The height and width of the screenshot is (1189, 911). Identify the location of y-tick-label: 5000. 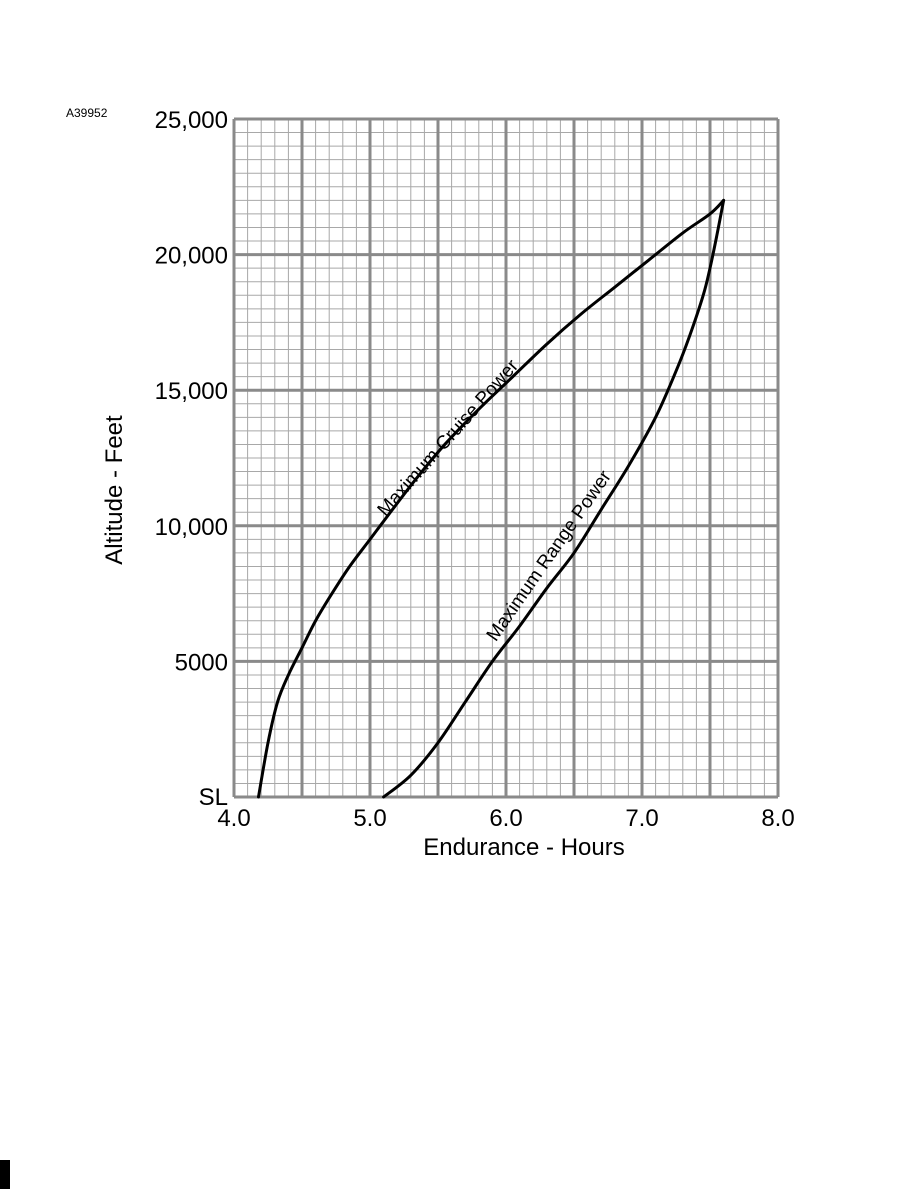
(201, 662).